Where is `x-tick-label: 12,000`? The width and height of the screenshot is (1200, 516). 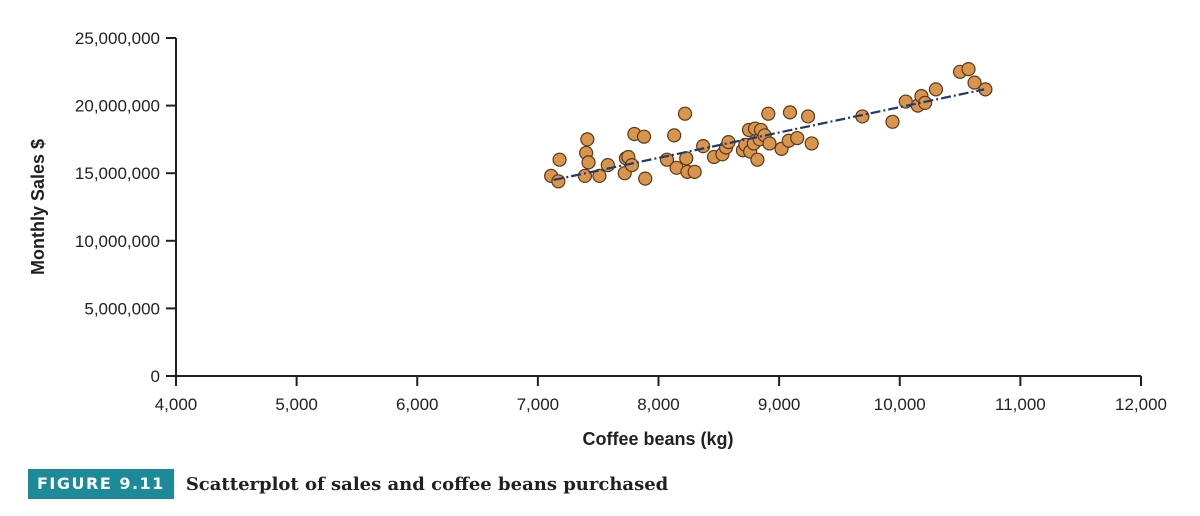
x-tick-label: 12,000 is located at coordinates (1141, 404).